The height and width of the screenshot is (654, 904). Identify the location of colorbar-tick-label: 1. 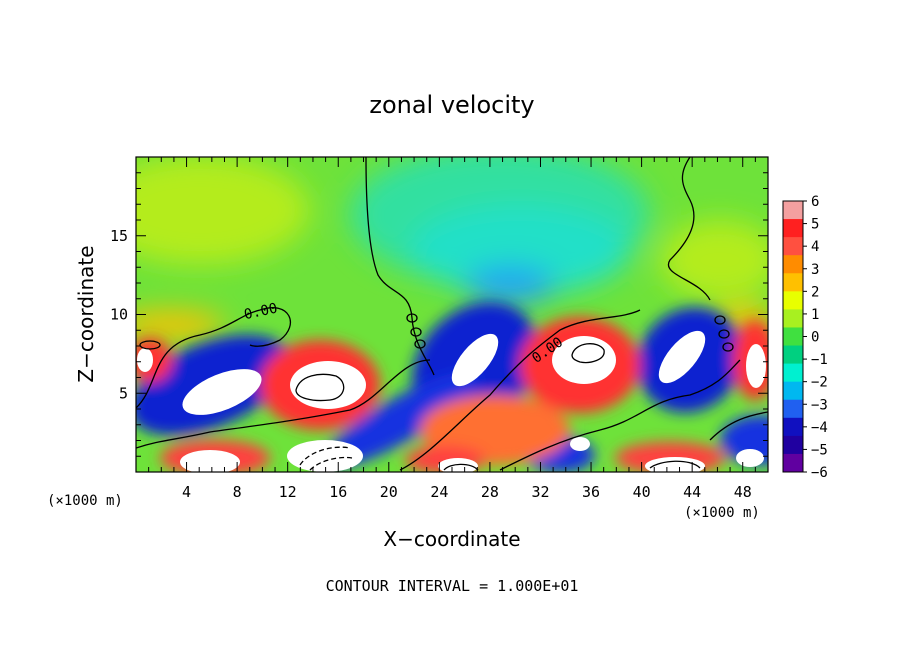
(815, 315).